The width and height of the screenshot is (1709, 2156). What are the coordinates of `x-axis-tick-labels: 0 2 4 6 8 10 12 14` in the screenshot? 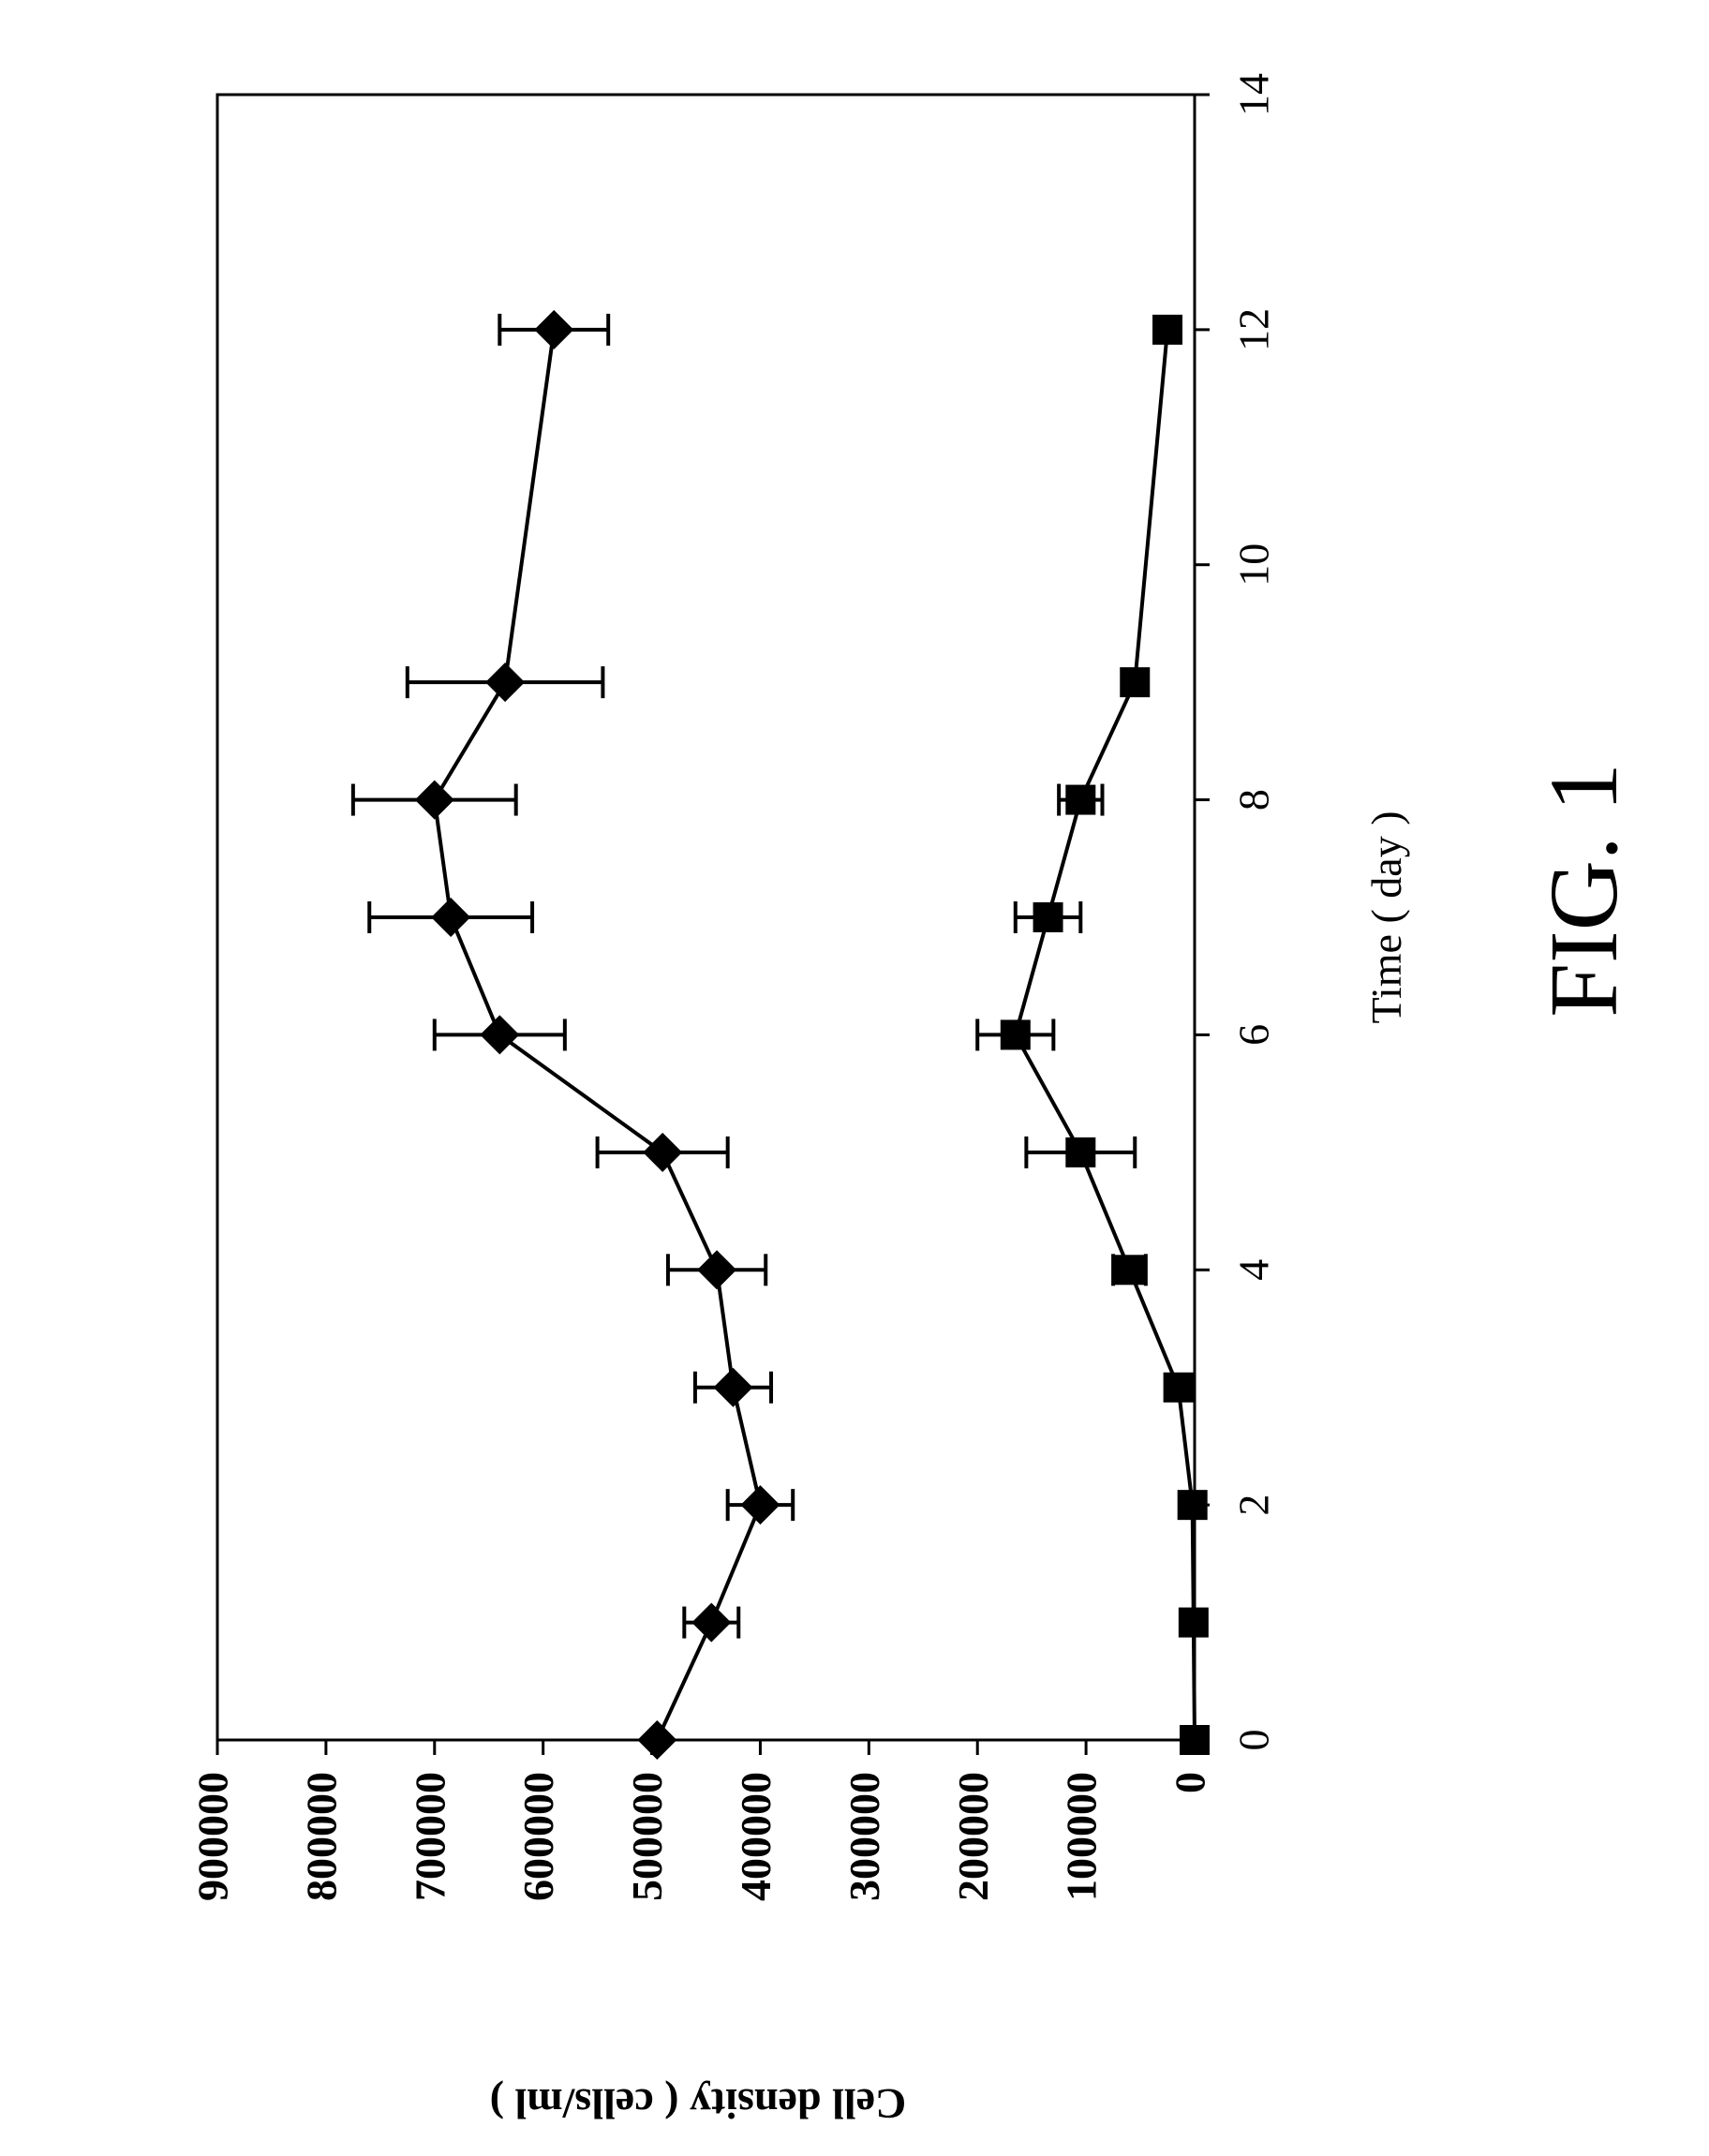 It's located at (1254, 912).